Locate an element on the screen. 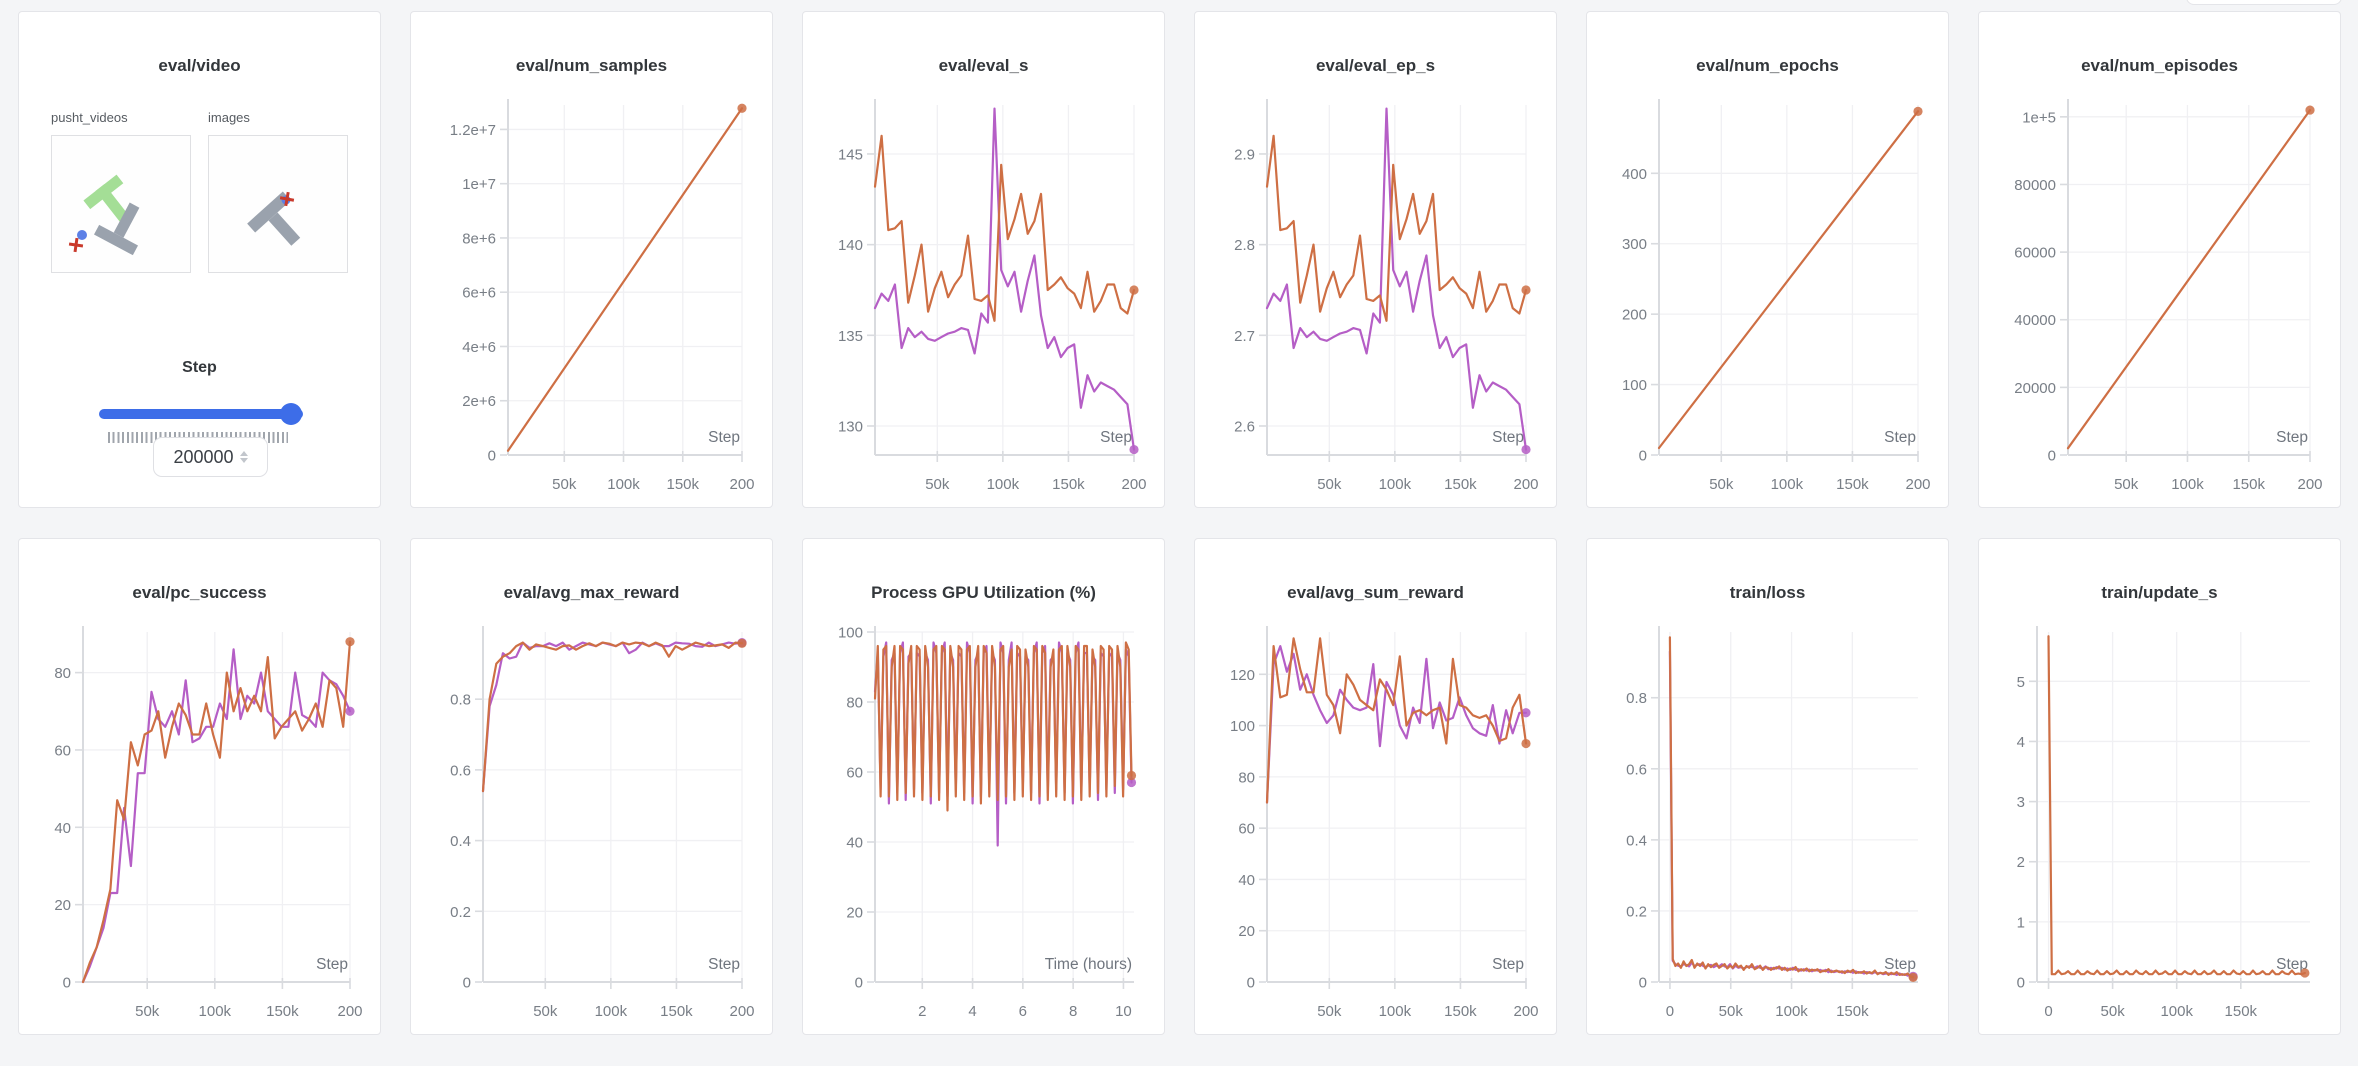 The width and height of the screenshot is (2358, 1066). media-thumb-images is located at coordinates (278, 204).